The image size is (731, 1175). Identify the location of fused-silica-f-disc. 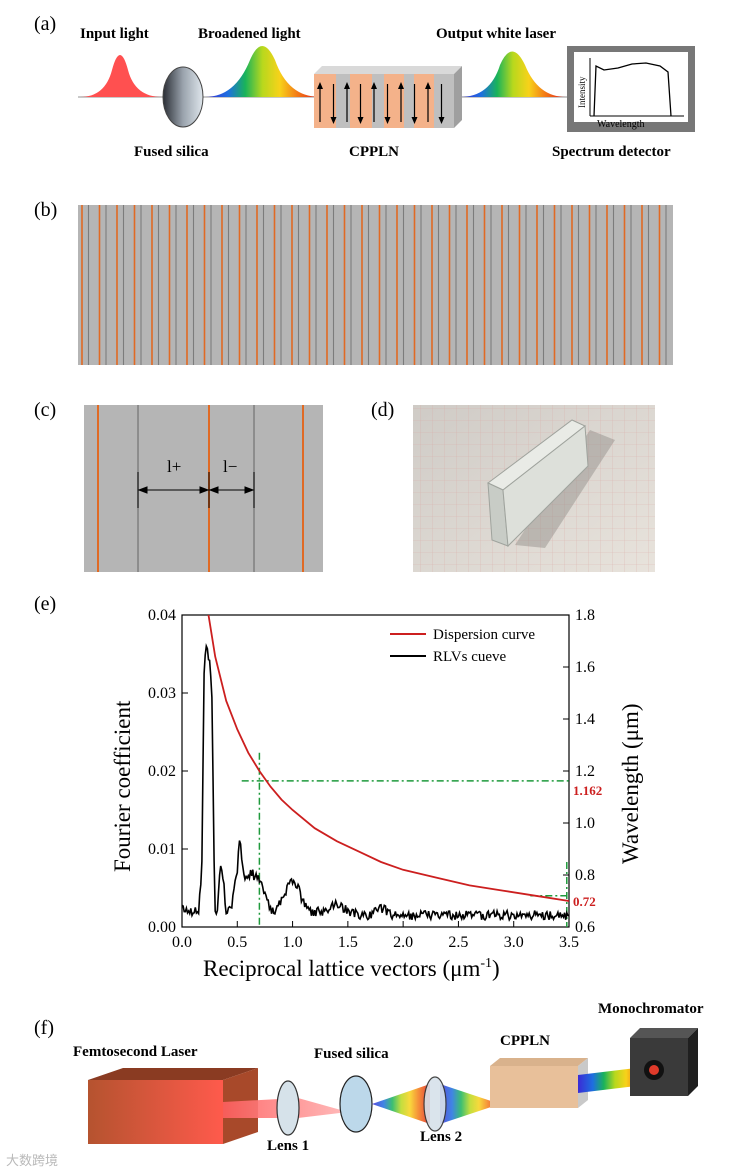
(356, 1104).